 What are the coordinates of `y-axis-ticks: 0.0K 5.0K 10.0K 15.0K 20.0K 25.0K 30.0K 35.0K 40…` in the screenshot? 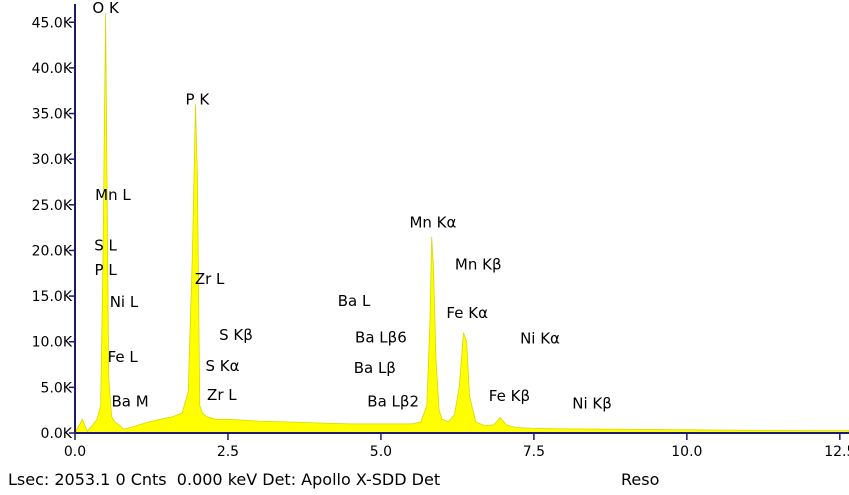 It's located at (53, 228).